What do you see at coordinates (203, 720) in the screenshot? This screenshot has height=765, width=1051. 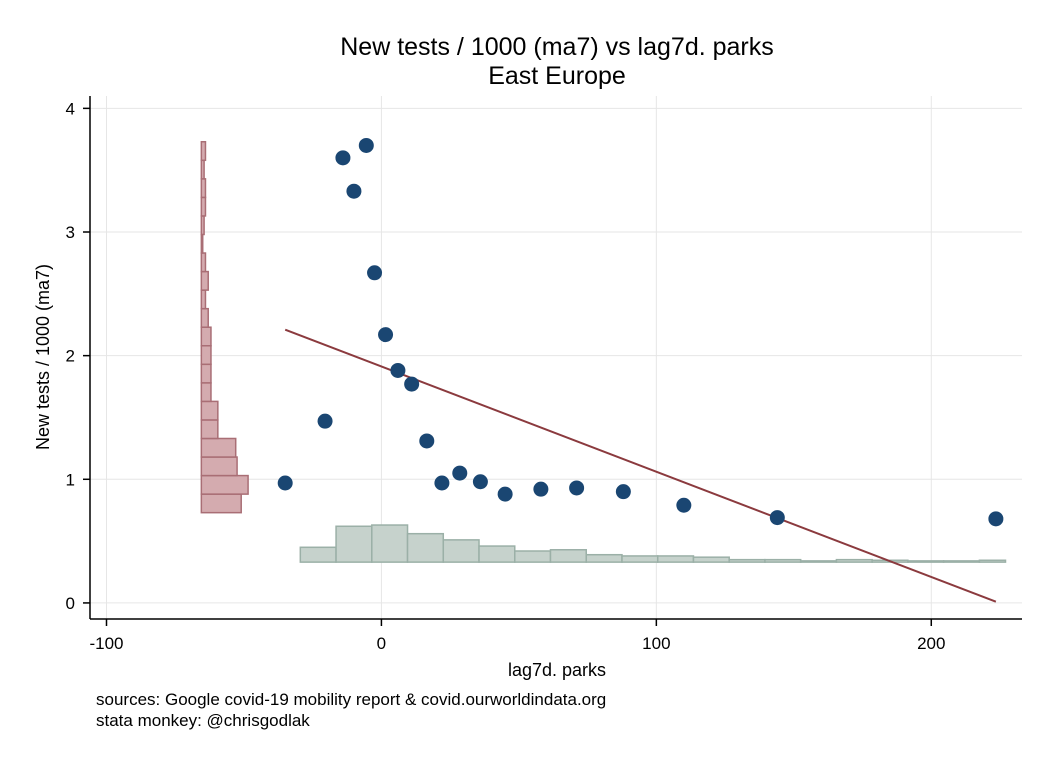 I see `credit-note: stata monkey: @chrisgodlak` at bounding box center [203, 720].